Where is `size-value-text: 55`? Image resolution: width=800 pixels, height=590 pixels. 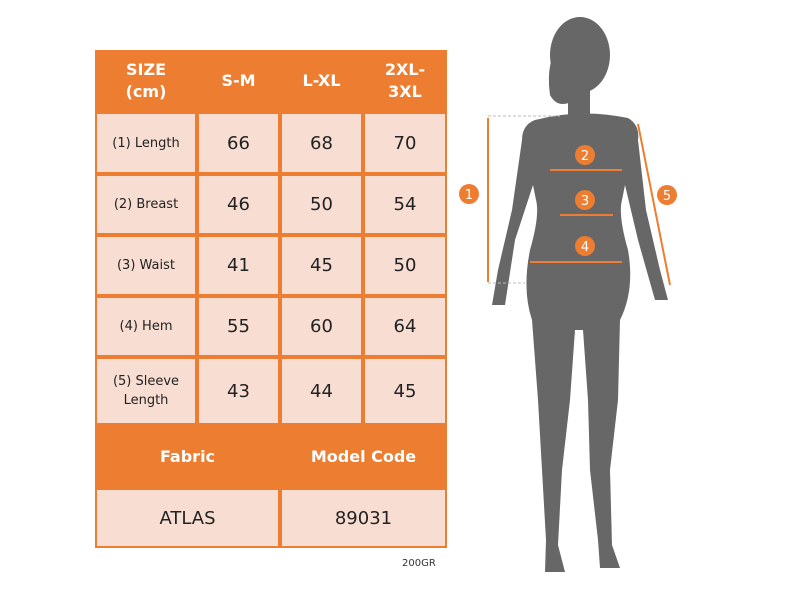
size-value-text: 55 is located at coordinates (238, 326).